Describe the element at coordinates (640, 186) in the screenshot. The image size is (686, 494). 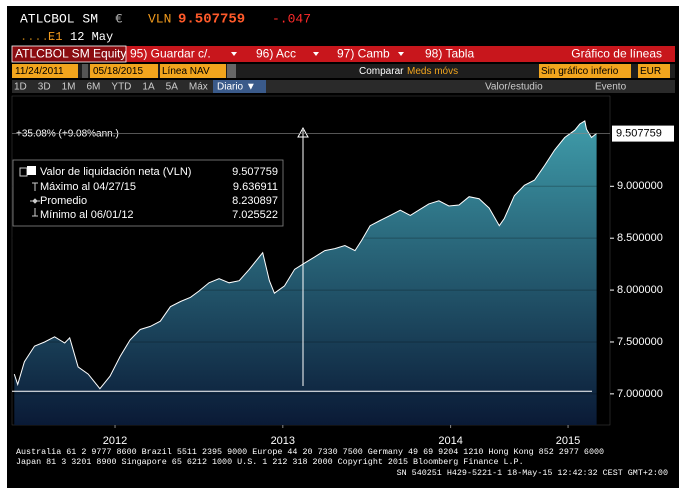
I see `y-tick-label: 9.000000` at that location.